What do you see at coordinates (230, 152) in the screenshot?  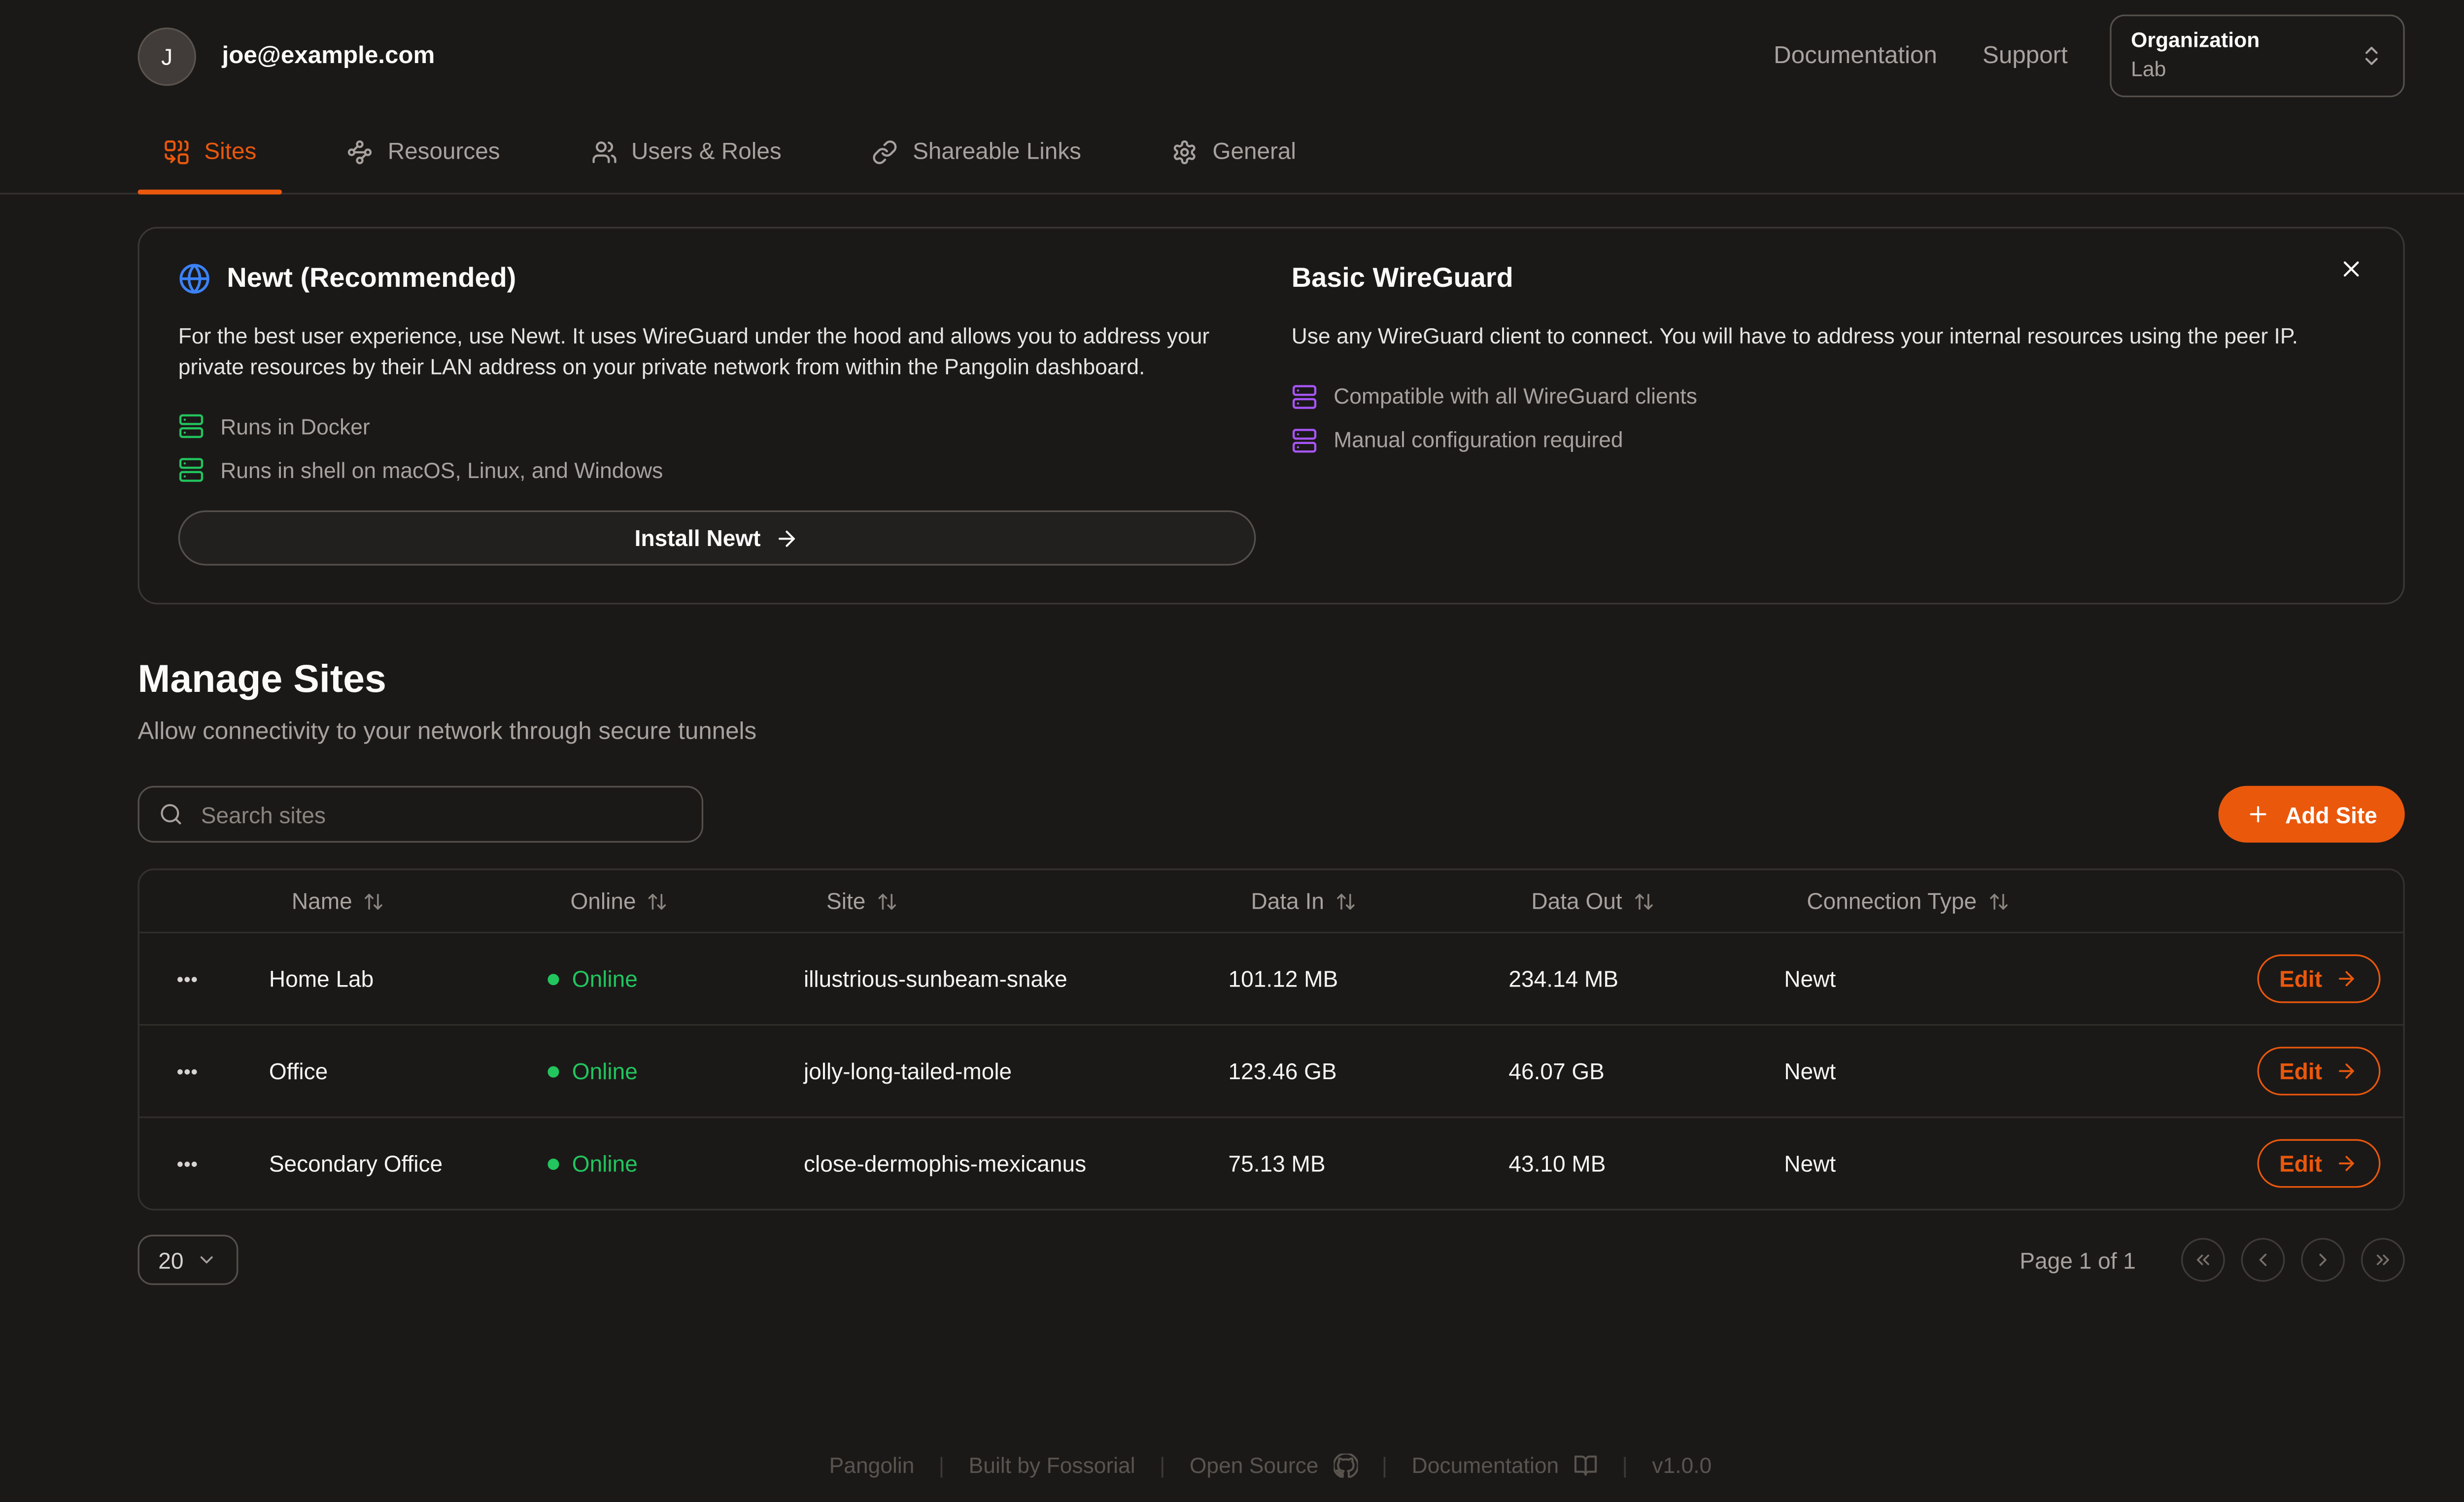 I see `tab-label: Sites` at bounding box center [230, 152].